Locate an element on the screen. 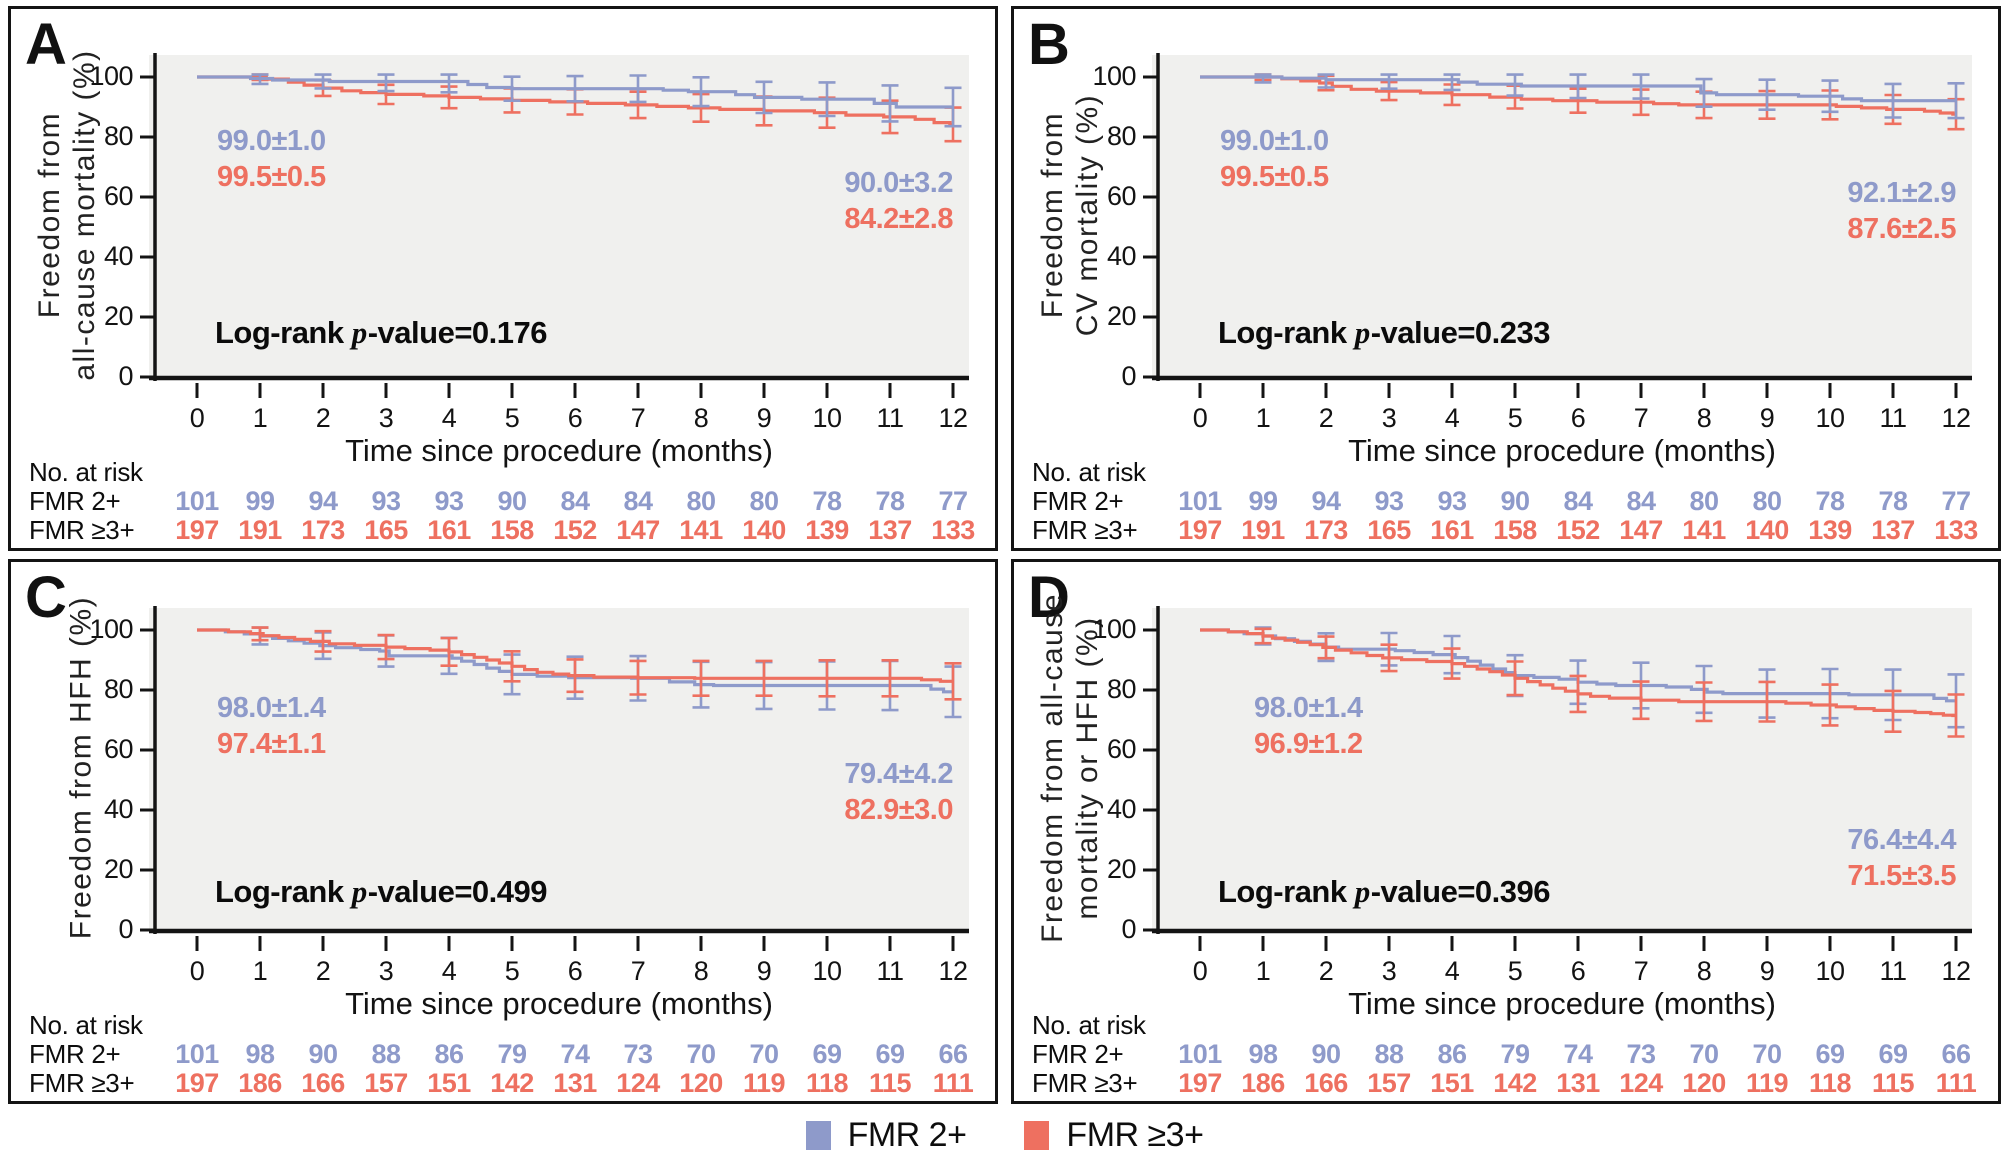  risk-count-fmr2: 84 is located at coordinates (1641, 501).